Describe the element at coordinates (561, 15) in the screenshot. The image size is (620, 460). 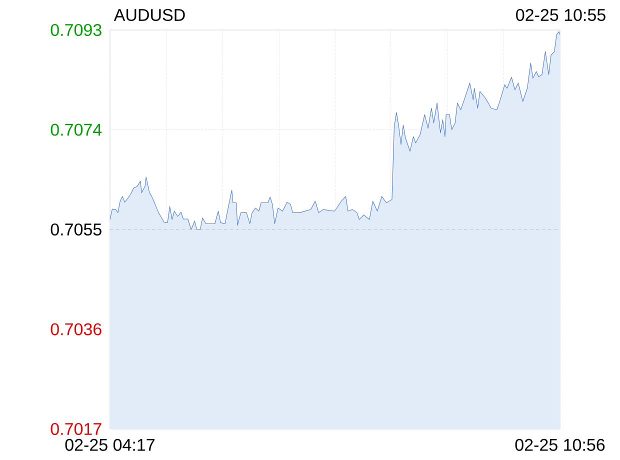
I see `text: 02-25 10:55` at that location.